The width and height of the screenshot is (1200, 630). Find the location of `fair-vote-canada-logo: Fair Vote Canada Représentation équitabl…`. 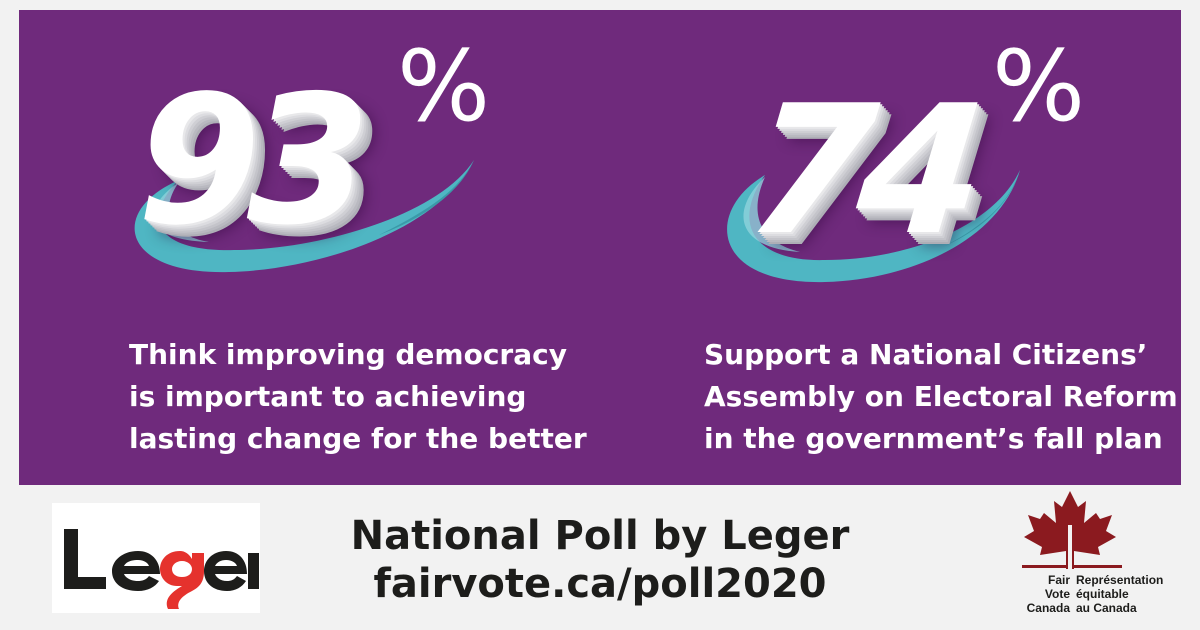

fair-vote-canada-logo: Fair Vote Canada Représentation équitabl… is located at coordinates (1100, 557).